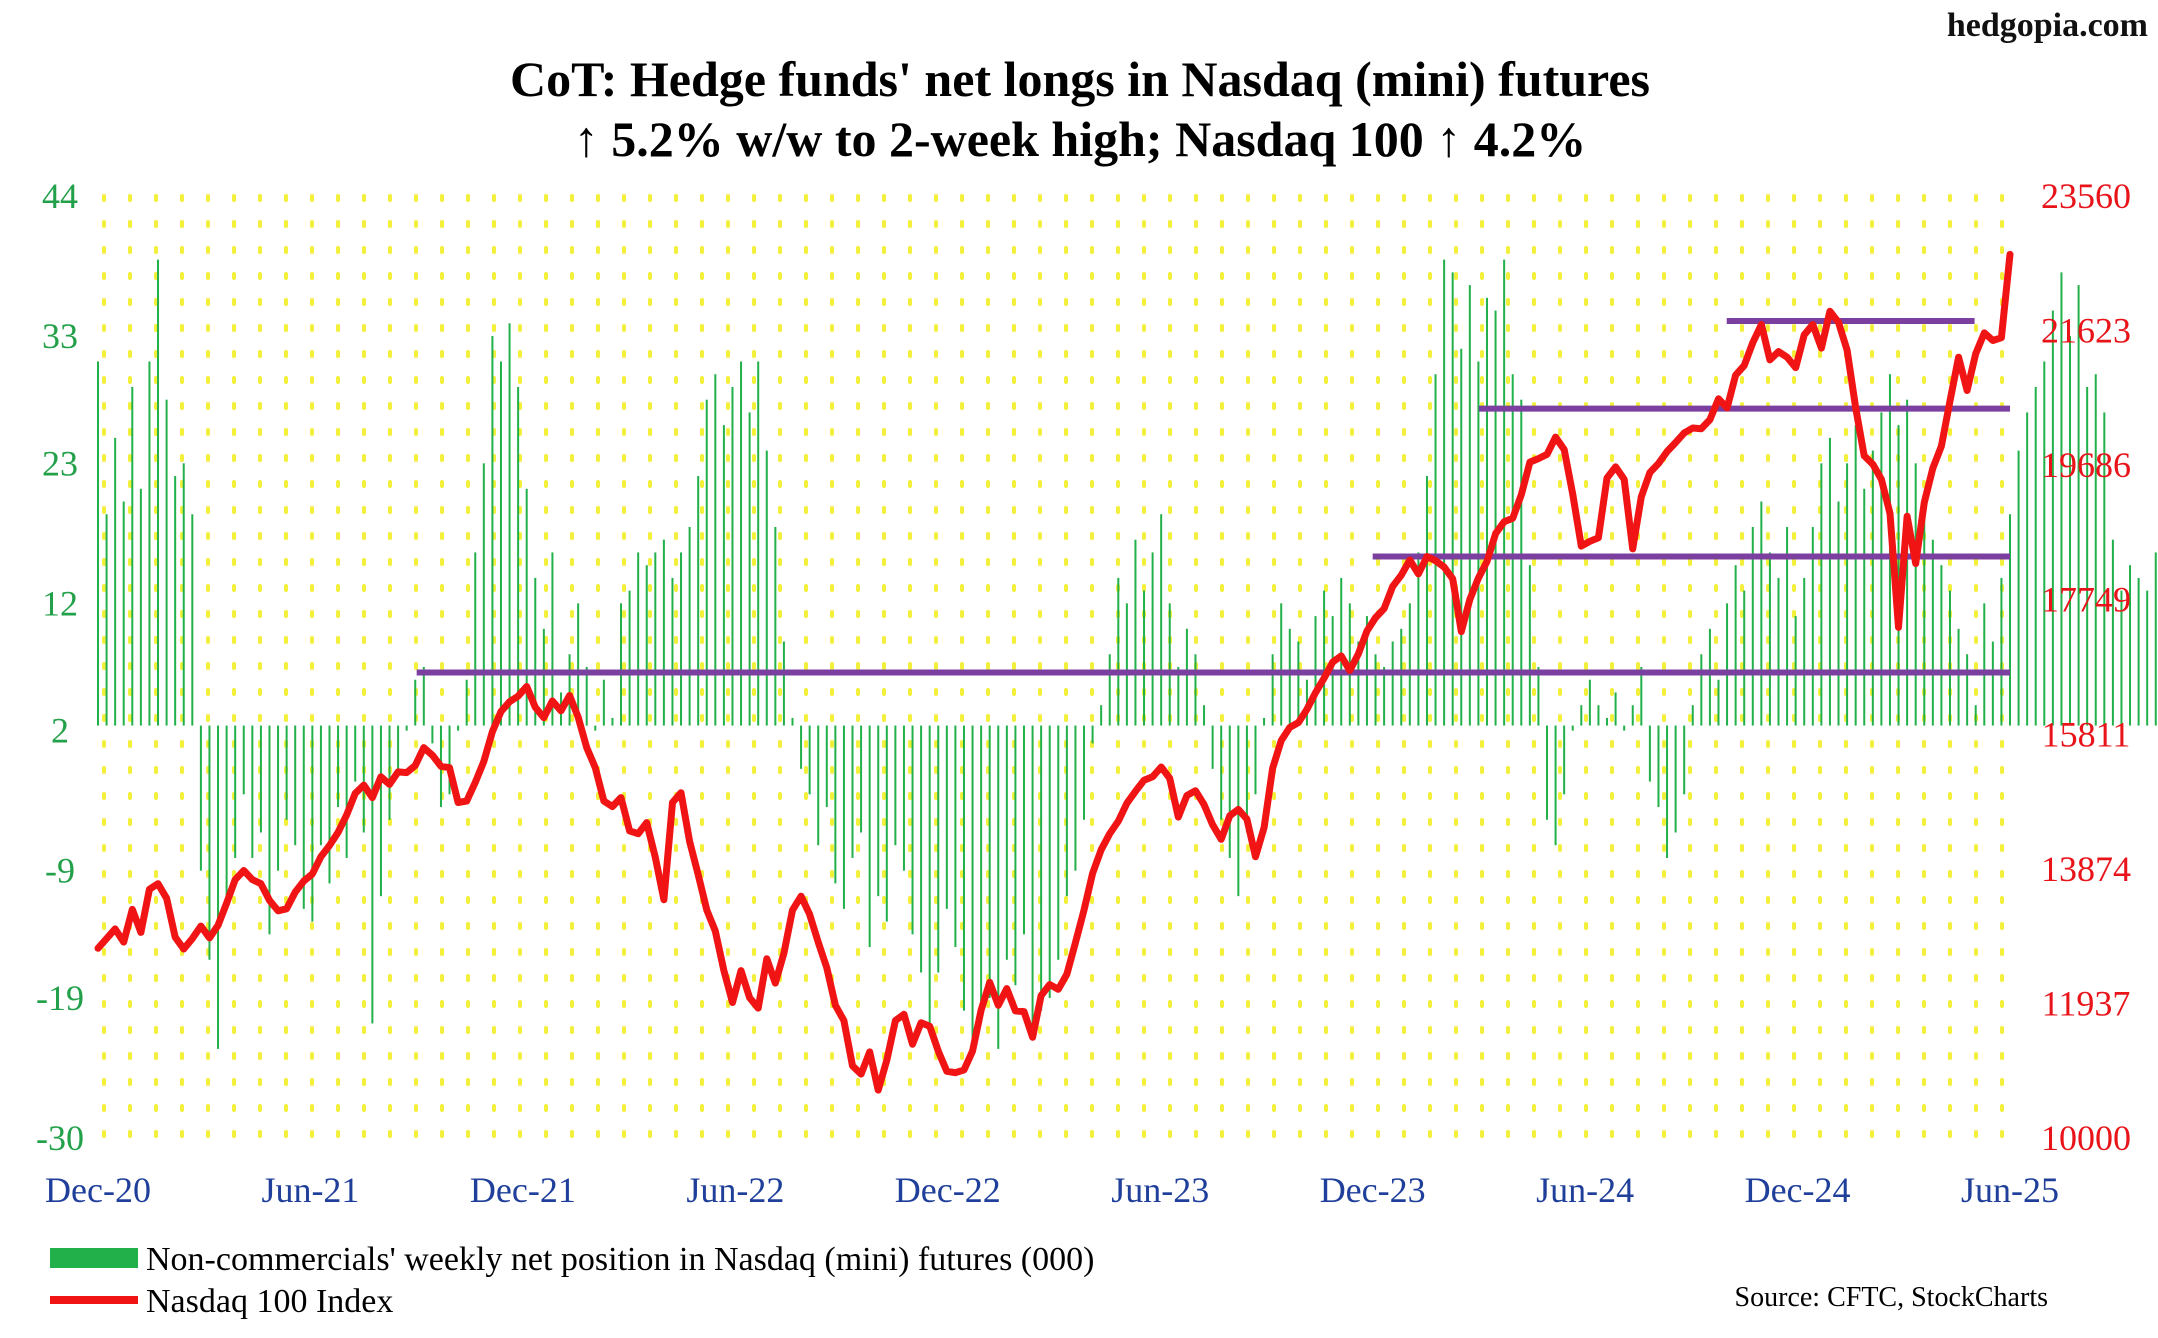  I want to click on left-axis-tick-label: -9, so click(60, 871).